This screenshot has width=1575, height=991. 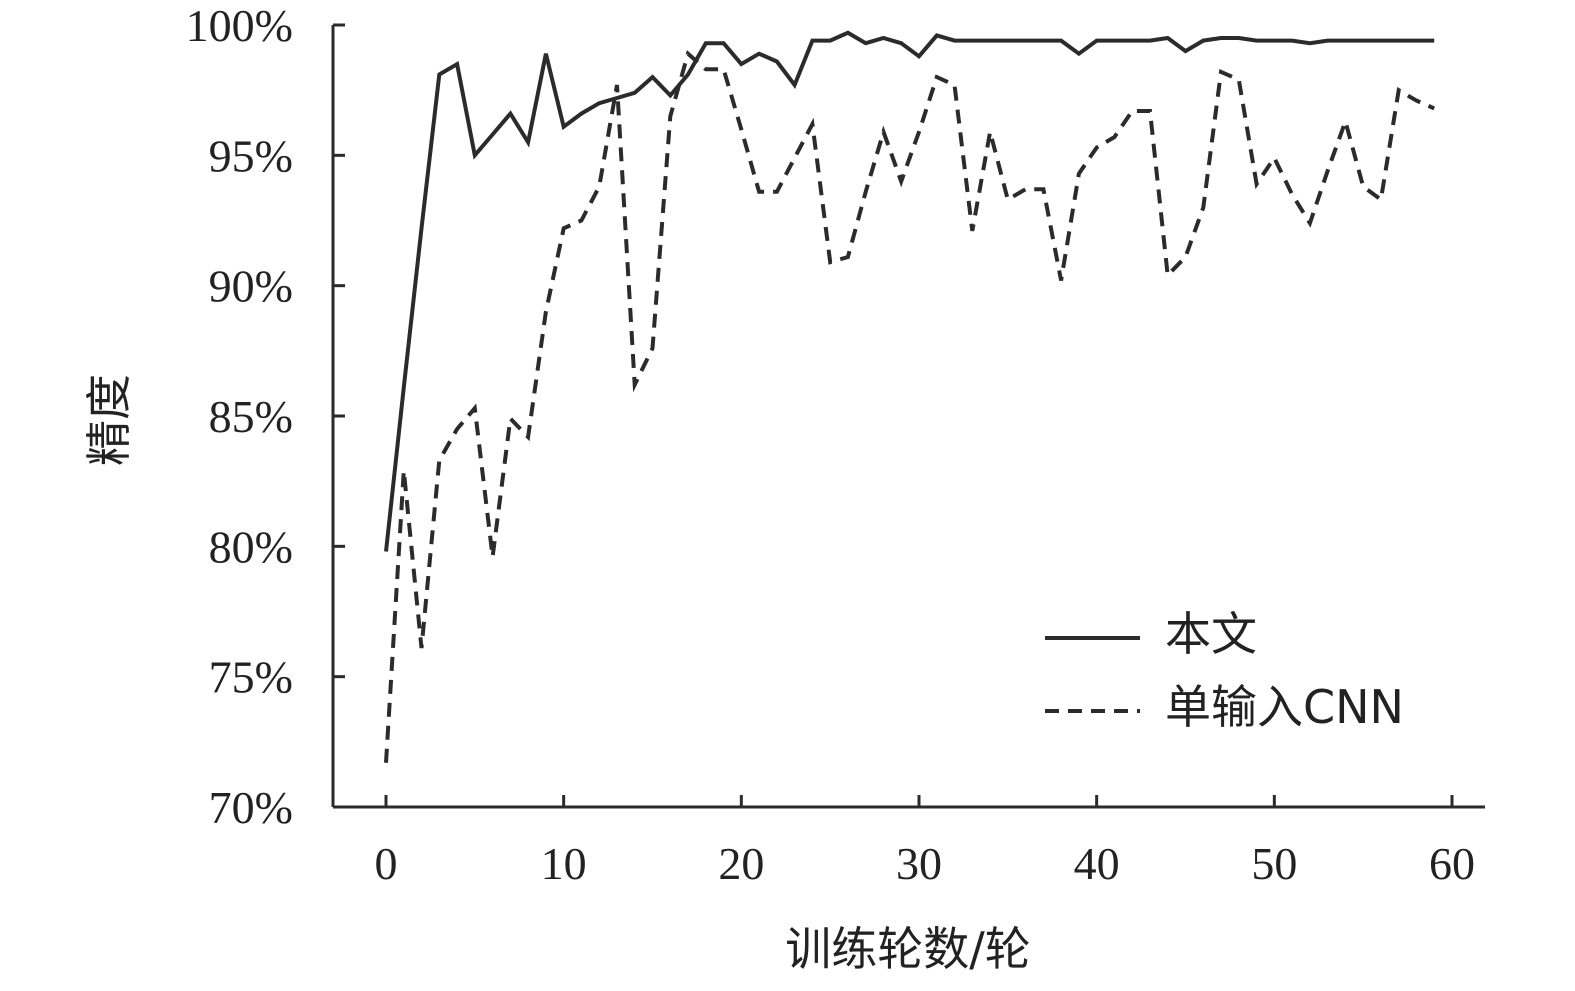 What do you see at coordinates (908, 949) in the screenshot?
I see `x-axis-title: 训练轮数/轮` at bounding box center [908, 949].